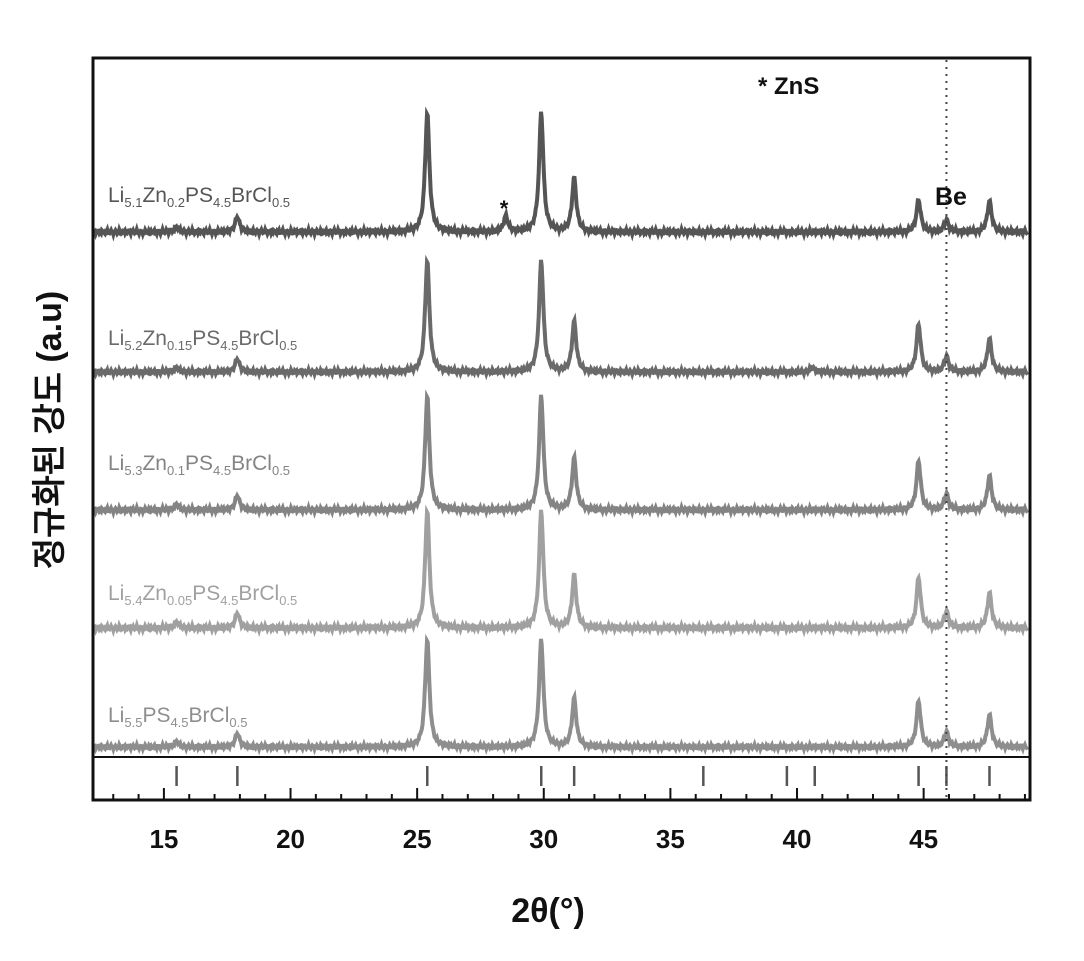  I want to click on x-axis-title: 2θ(°), so click(548, 911).